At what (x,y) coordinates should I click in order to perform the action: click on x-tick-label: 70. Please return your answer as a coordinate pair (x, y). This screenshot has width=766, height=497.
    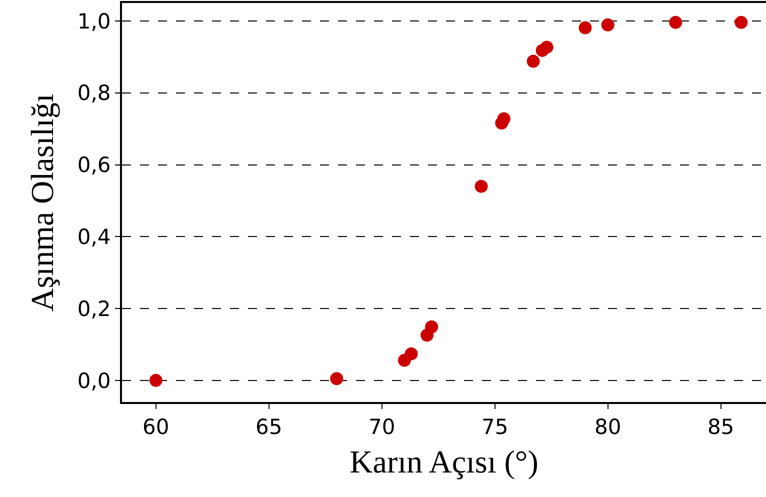
    Looking at the image, I should click on (382, 427).